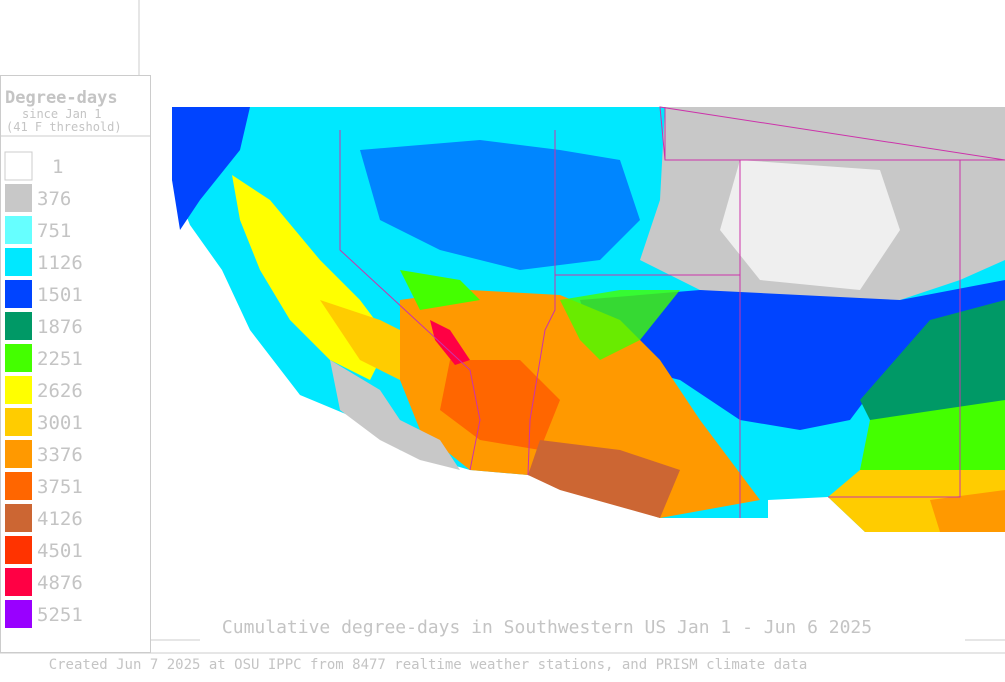 This screenshot has width=1005, height=682. I want to click on legend-subtitle: since Jan 1, so click(61, 114).